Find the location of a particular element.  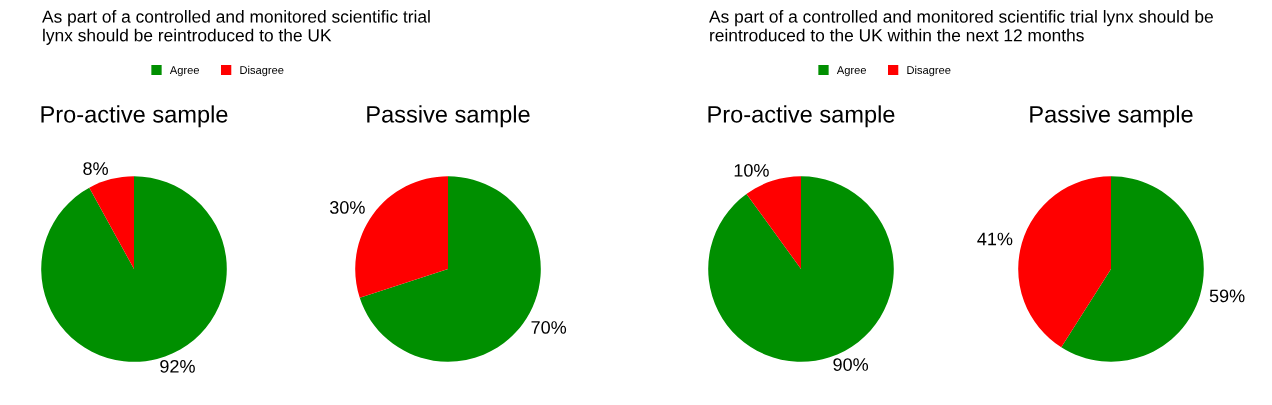

data-label: 92% is located at coordinates (177, 366).